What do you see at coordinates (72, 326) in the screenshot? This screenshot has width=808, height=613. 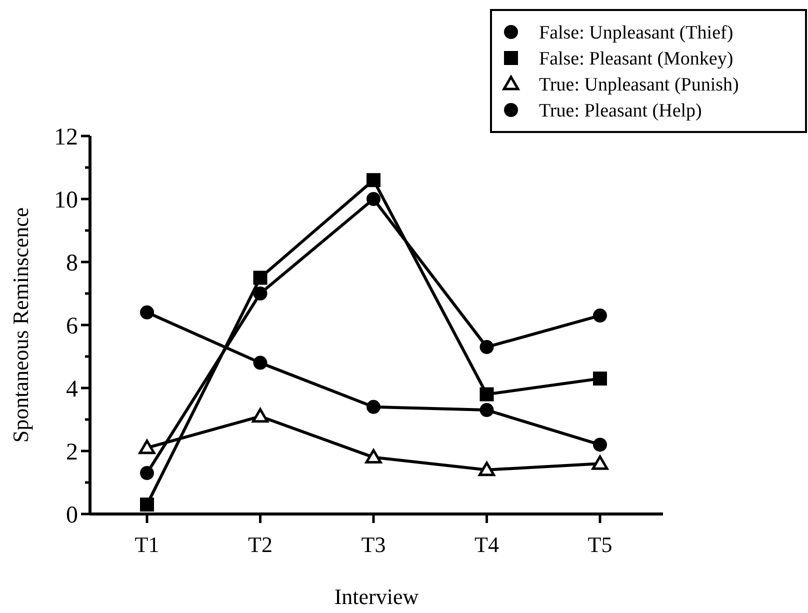 I see `y-tick-label: 6` at bounding box center [72, 326].